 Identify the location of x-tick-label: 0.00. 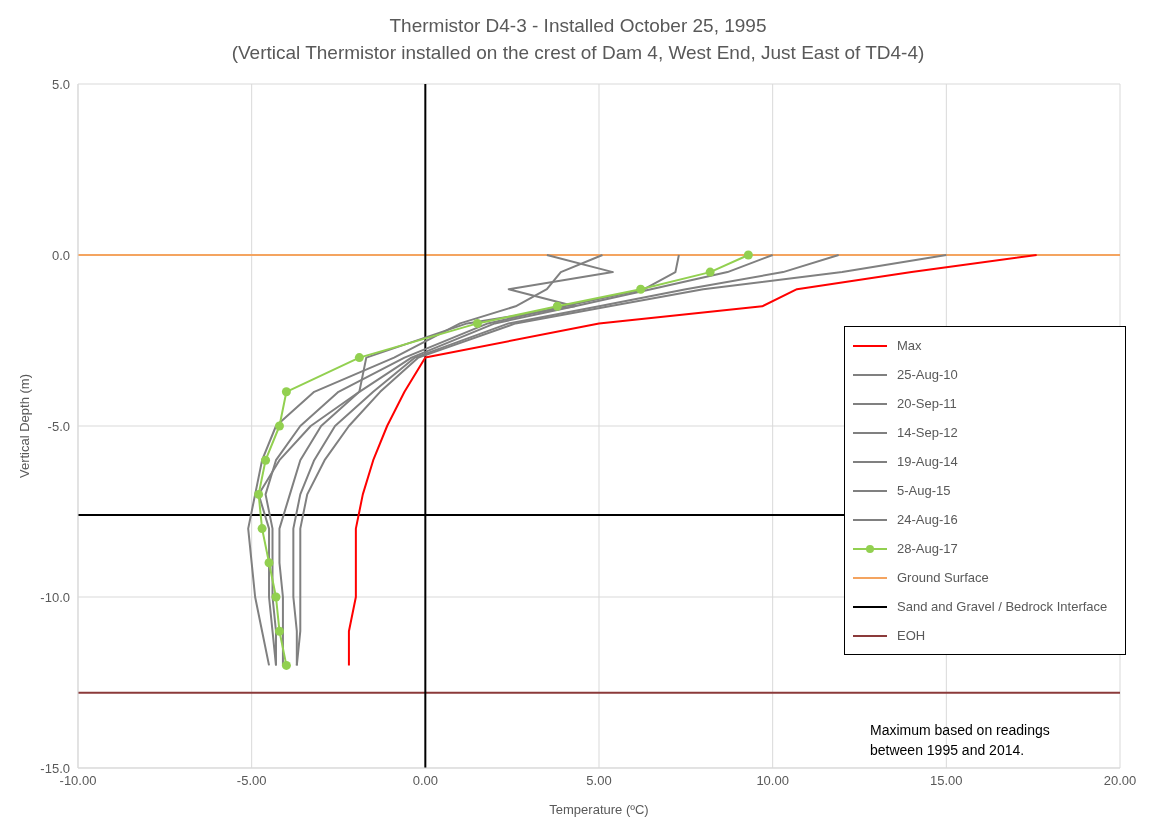
(425, 781).